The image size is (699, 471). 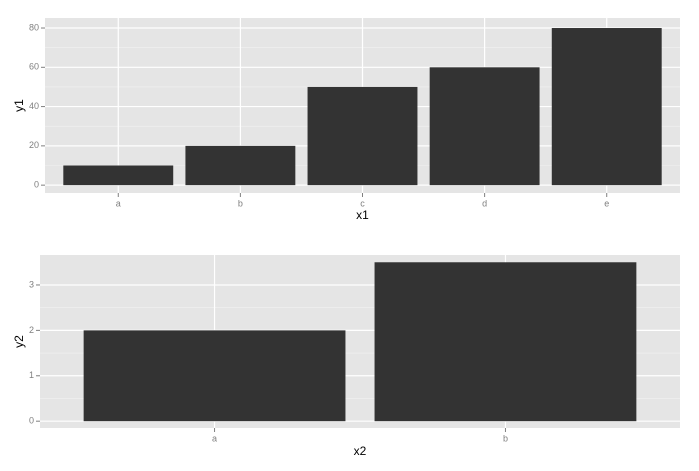 I want to click on x-tick-label: e, so click(x=606, y=203).